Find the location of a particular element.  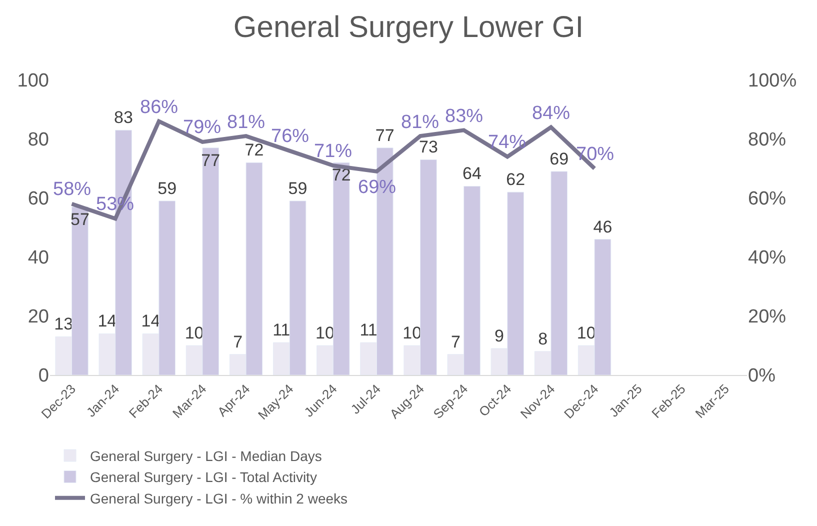

legend-label: General Surgery - LGI - % within 2 weeks is located at coordinates (219, 498).